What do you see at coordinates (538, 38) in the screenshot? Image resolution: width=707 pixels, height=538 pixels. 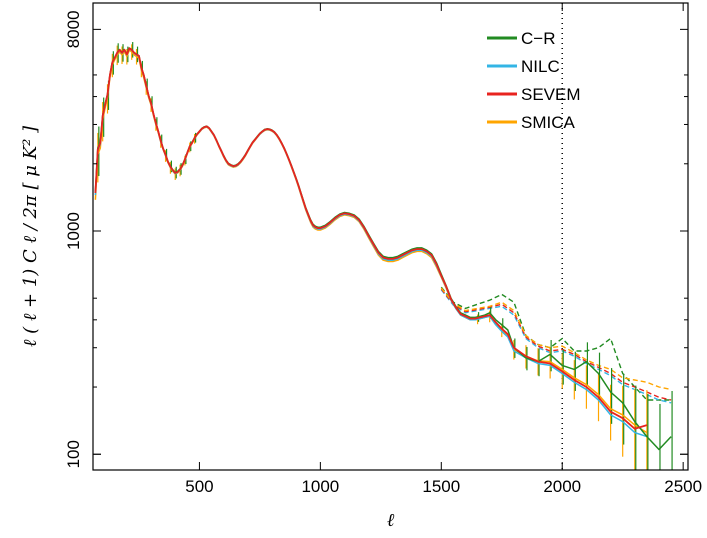 I see `legend-label: C−R` at bounding box center [538, 38].